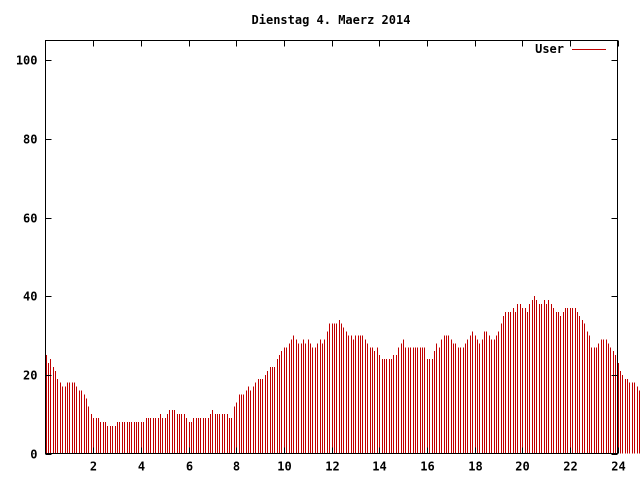 The image size is (640, 480). What do you see at coordinates (189, 467) in the screenshot?
I see `x-tick-label: 6` at bounding box center [189, 467].